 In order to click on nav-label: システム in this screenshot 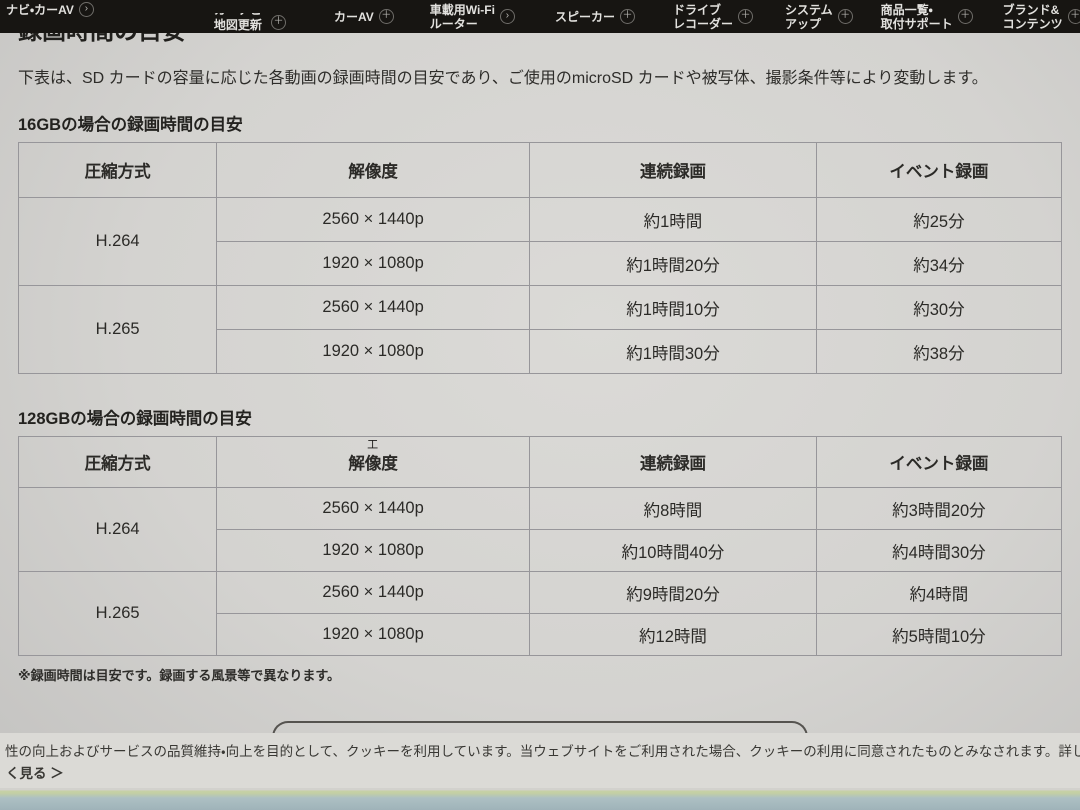, I will do `click(809, 9)`.